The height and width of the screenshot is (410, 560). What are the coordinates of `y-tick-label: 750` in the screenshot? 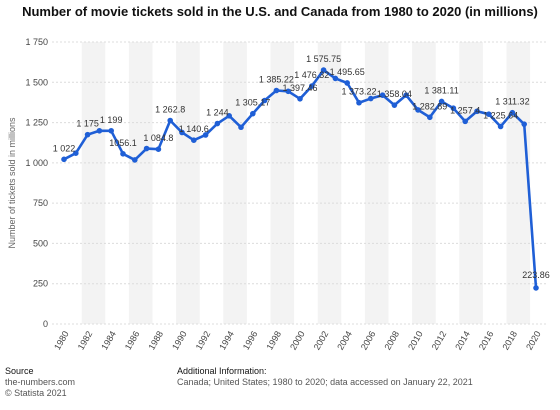 It's located at (40, 203).